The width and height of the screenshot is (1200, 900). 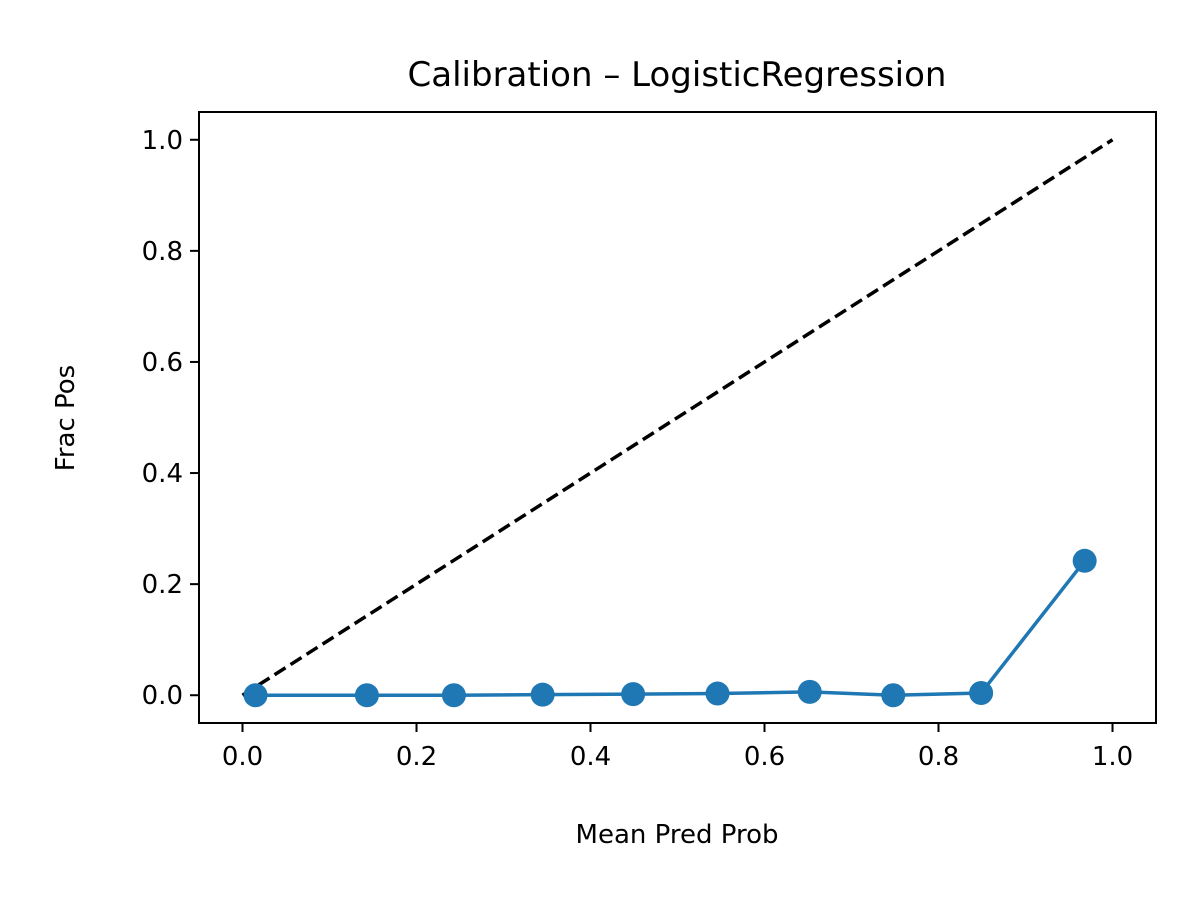 What do you see at coordinates (416, 757) in the screenshot?
I see `x-tick-label: 0.2` at bounding box center [416, 757].